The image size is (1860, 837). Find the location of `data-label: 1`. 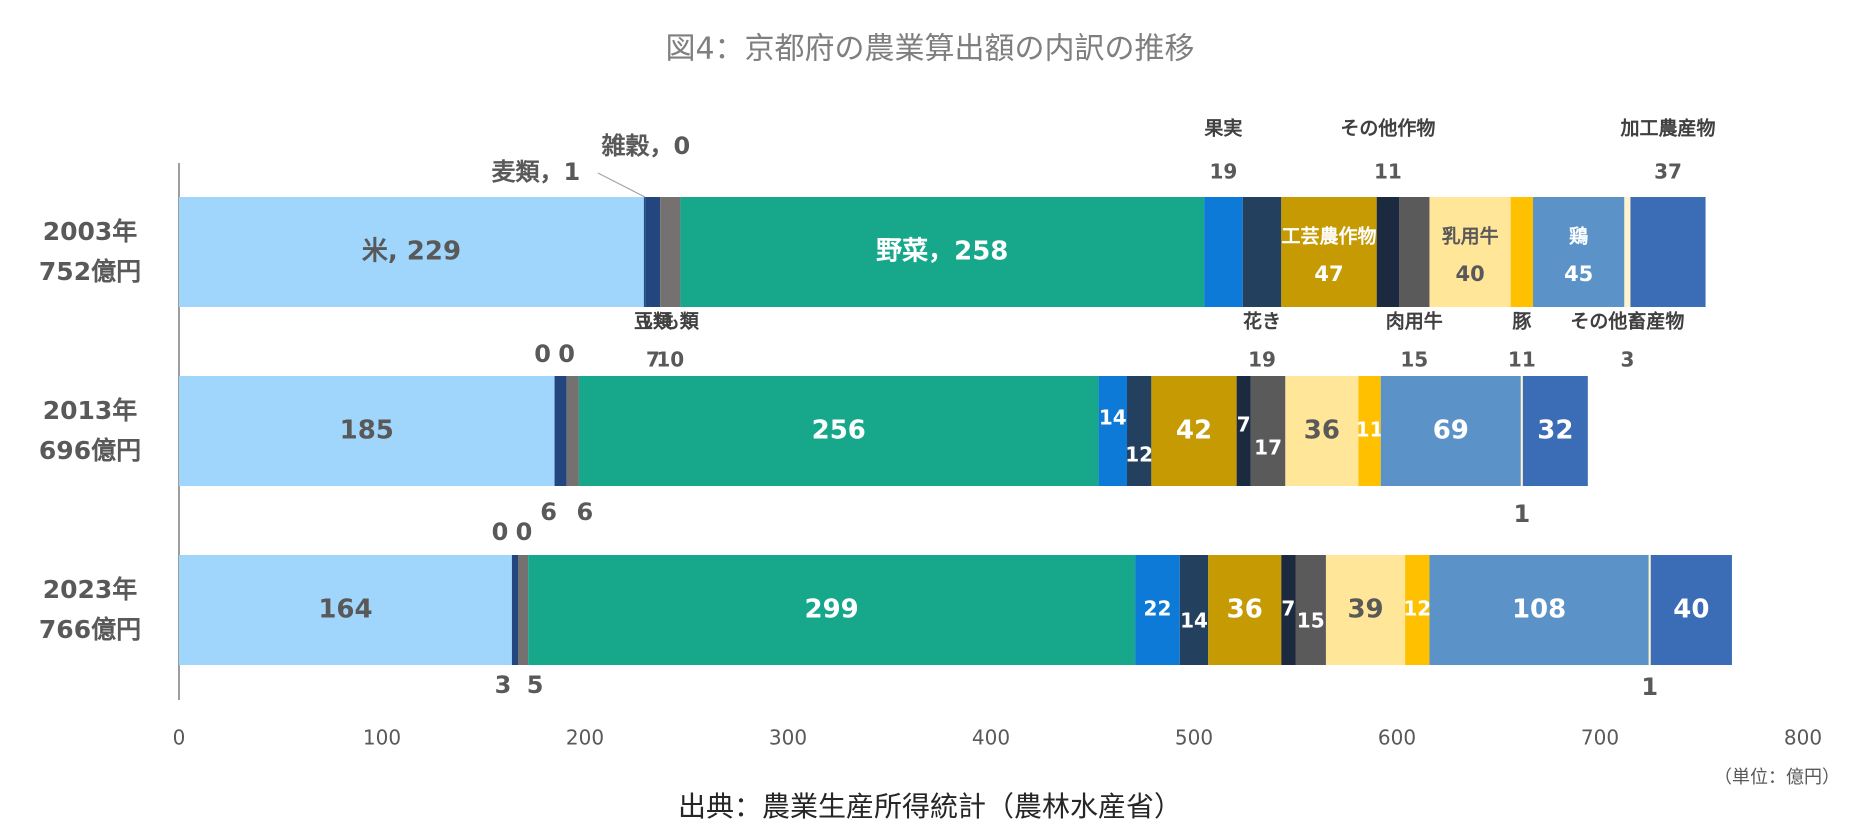

data-label: 1 is located at coordinates (1649, 687).